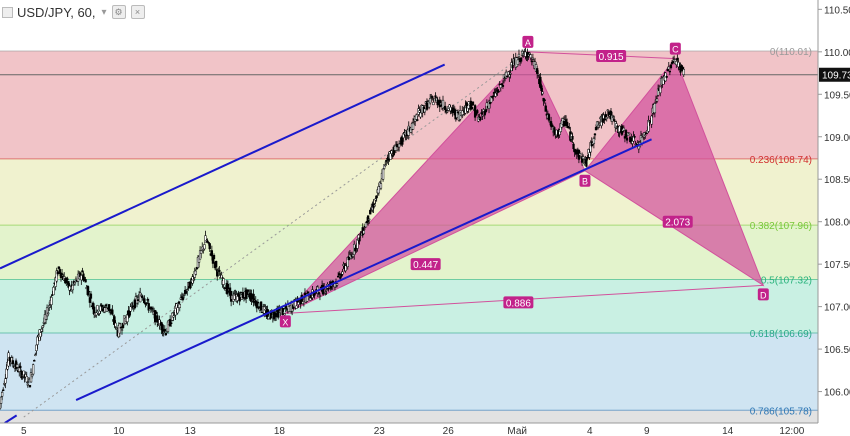 The height and width of the screenshot is (436, 850). I want to click on point-label-X: X, so click(285, 322).